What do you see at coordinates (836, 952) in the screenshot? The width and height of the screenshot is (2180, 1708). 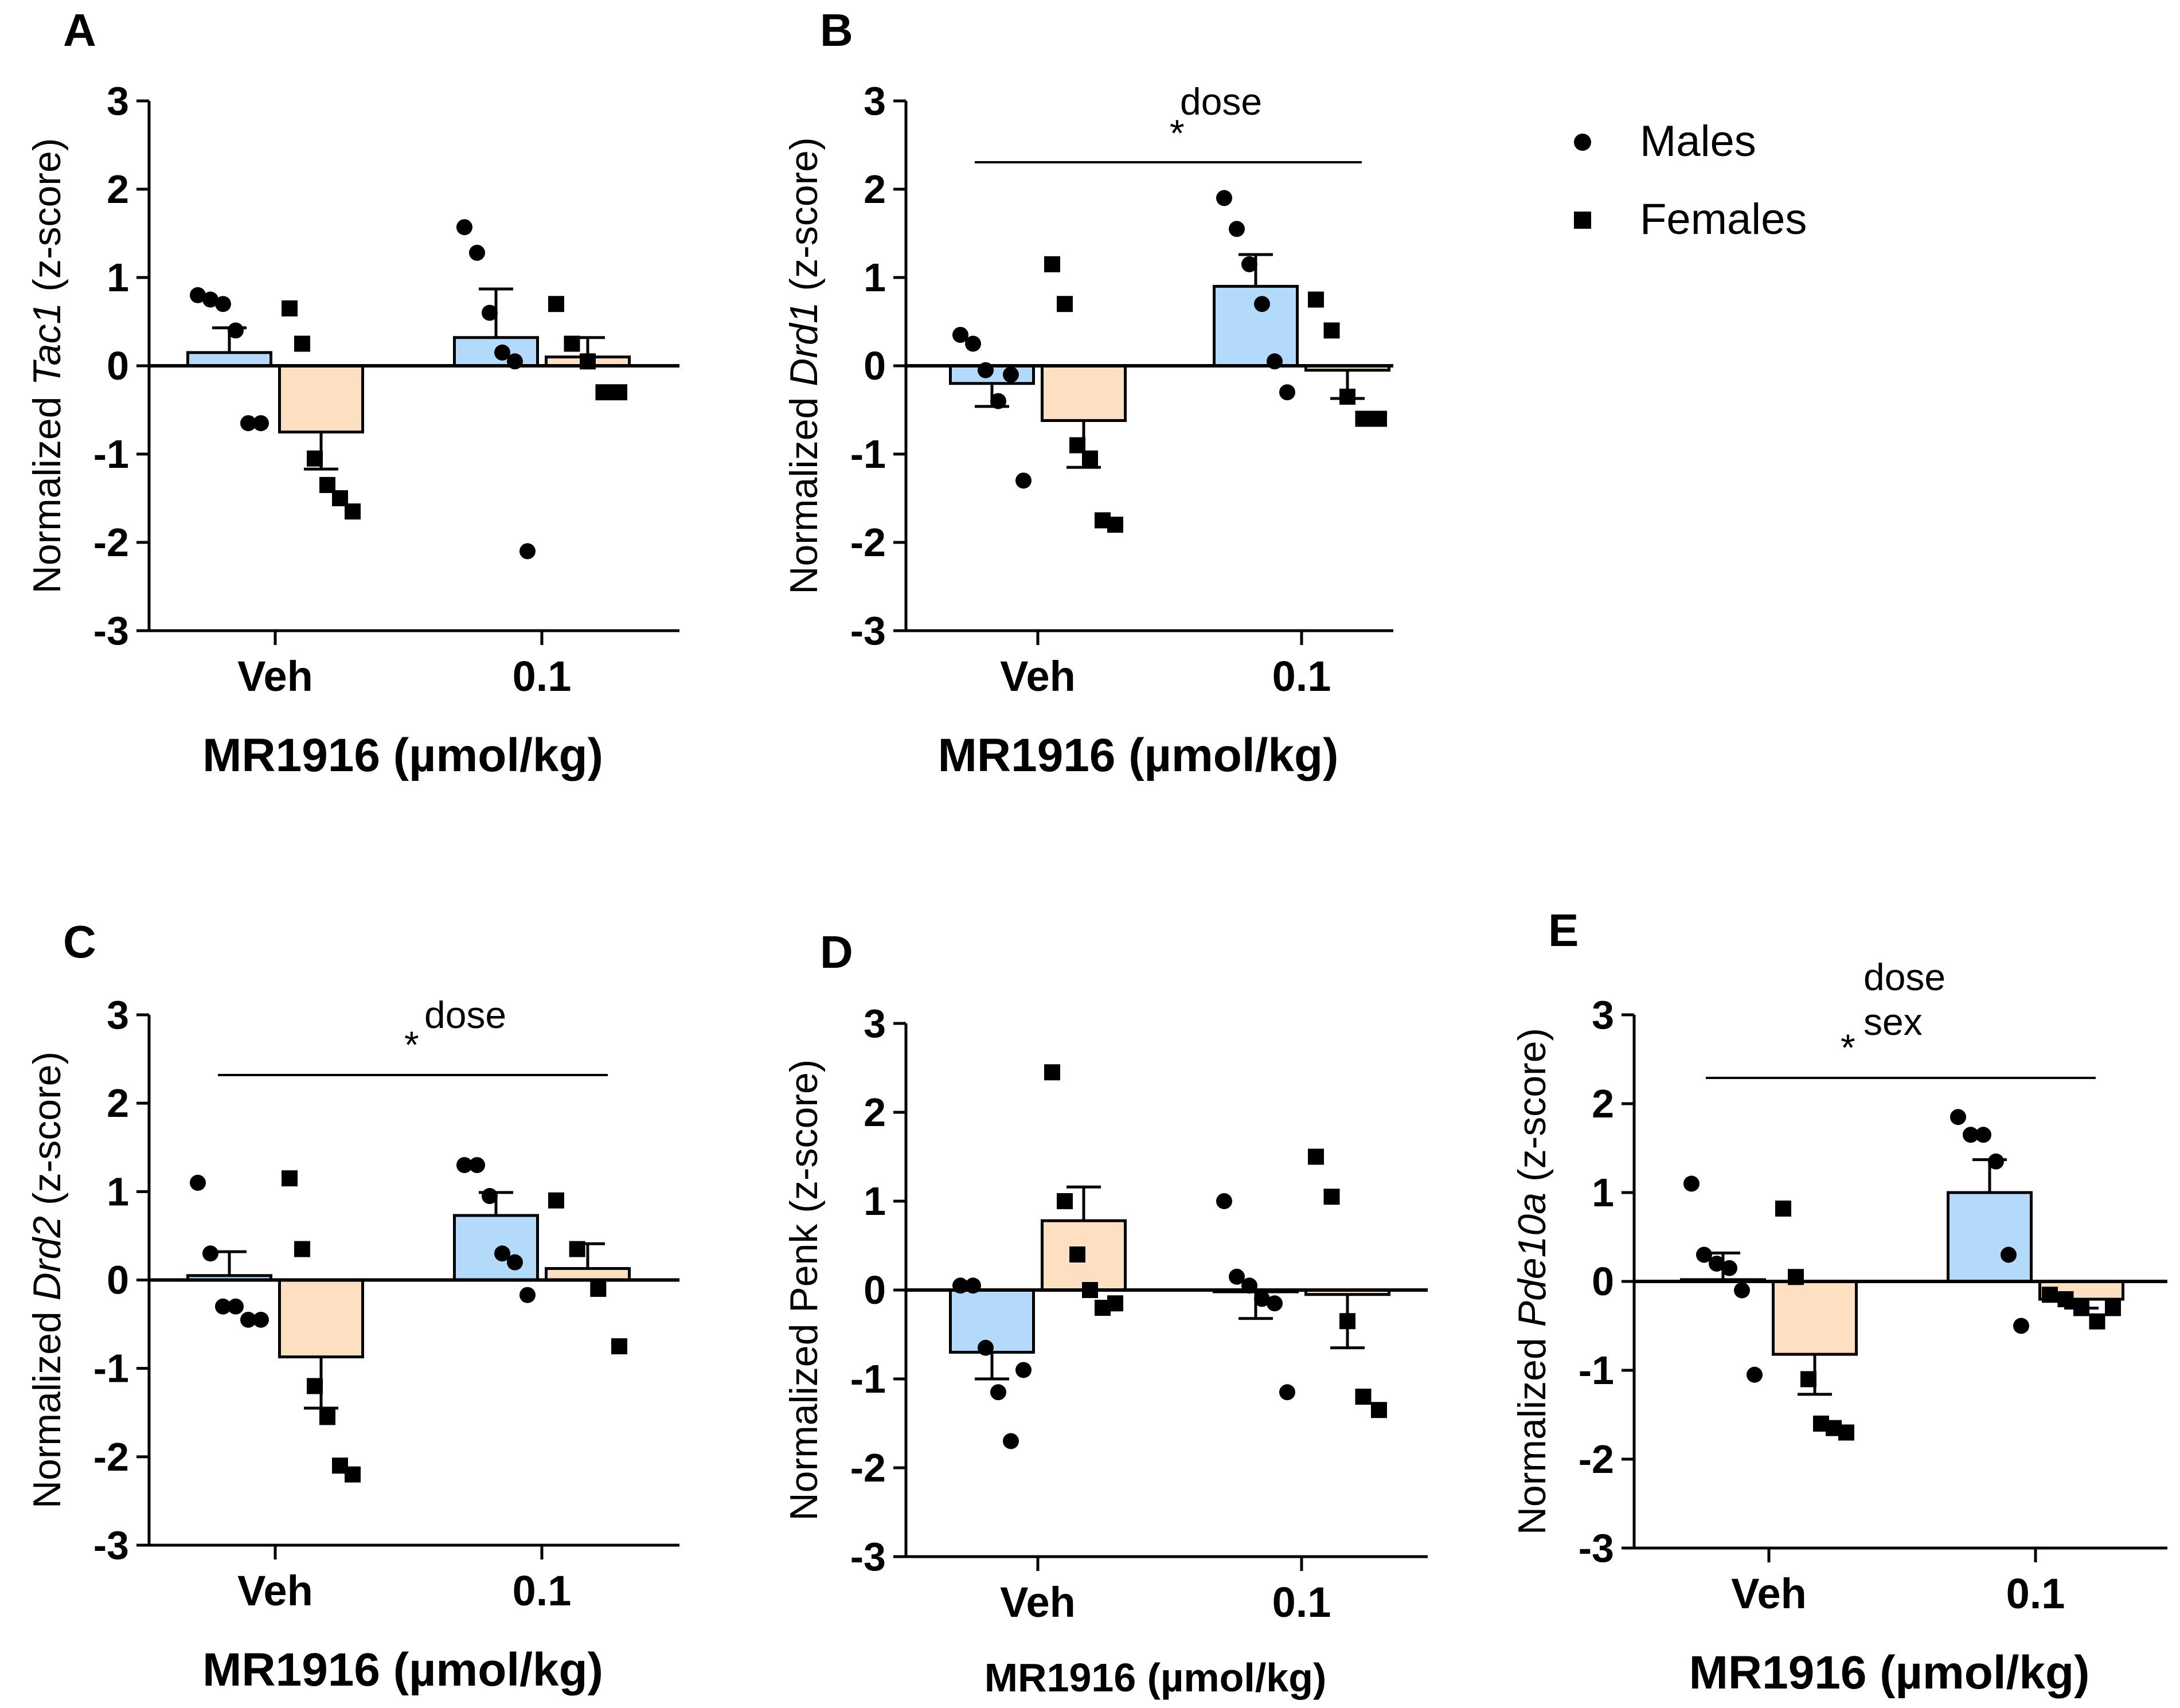 I see `panel-letter: D` at bounding box center [836, 952].